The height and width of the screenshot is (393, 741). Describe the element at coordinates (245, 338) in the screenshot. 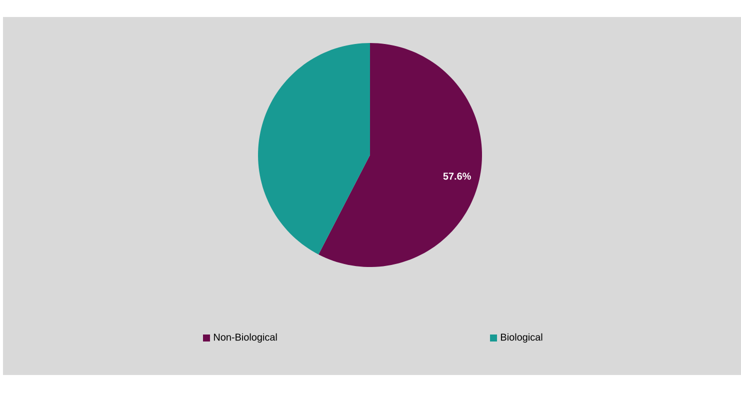

I see `legend-label: Non-Biological` at that location.